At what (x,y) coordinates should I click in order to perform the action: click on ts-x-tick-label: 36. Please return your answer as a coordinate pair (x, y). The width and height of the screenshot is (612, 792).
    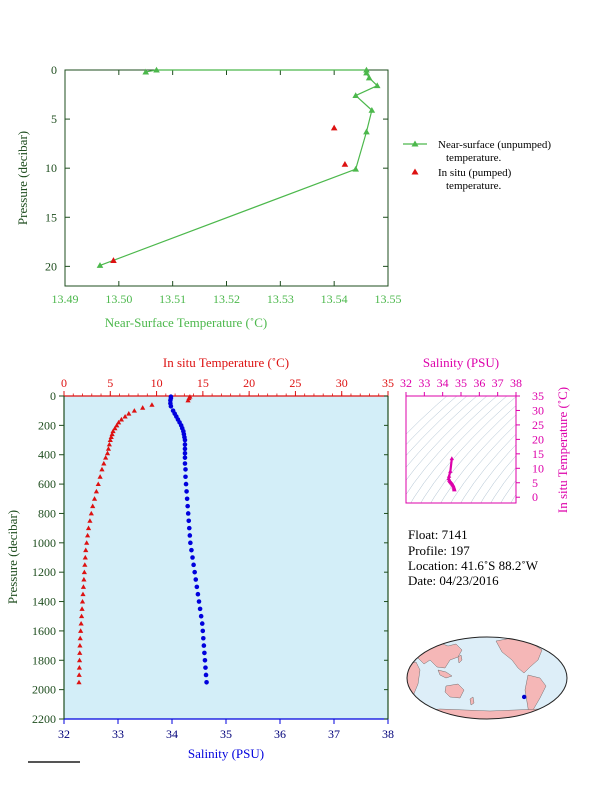
    Looking at the image, I should click on (479, 383).